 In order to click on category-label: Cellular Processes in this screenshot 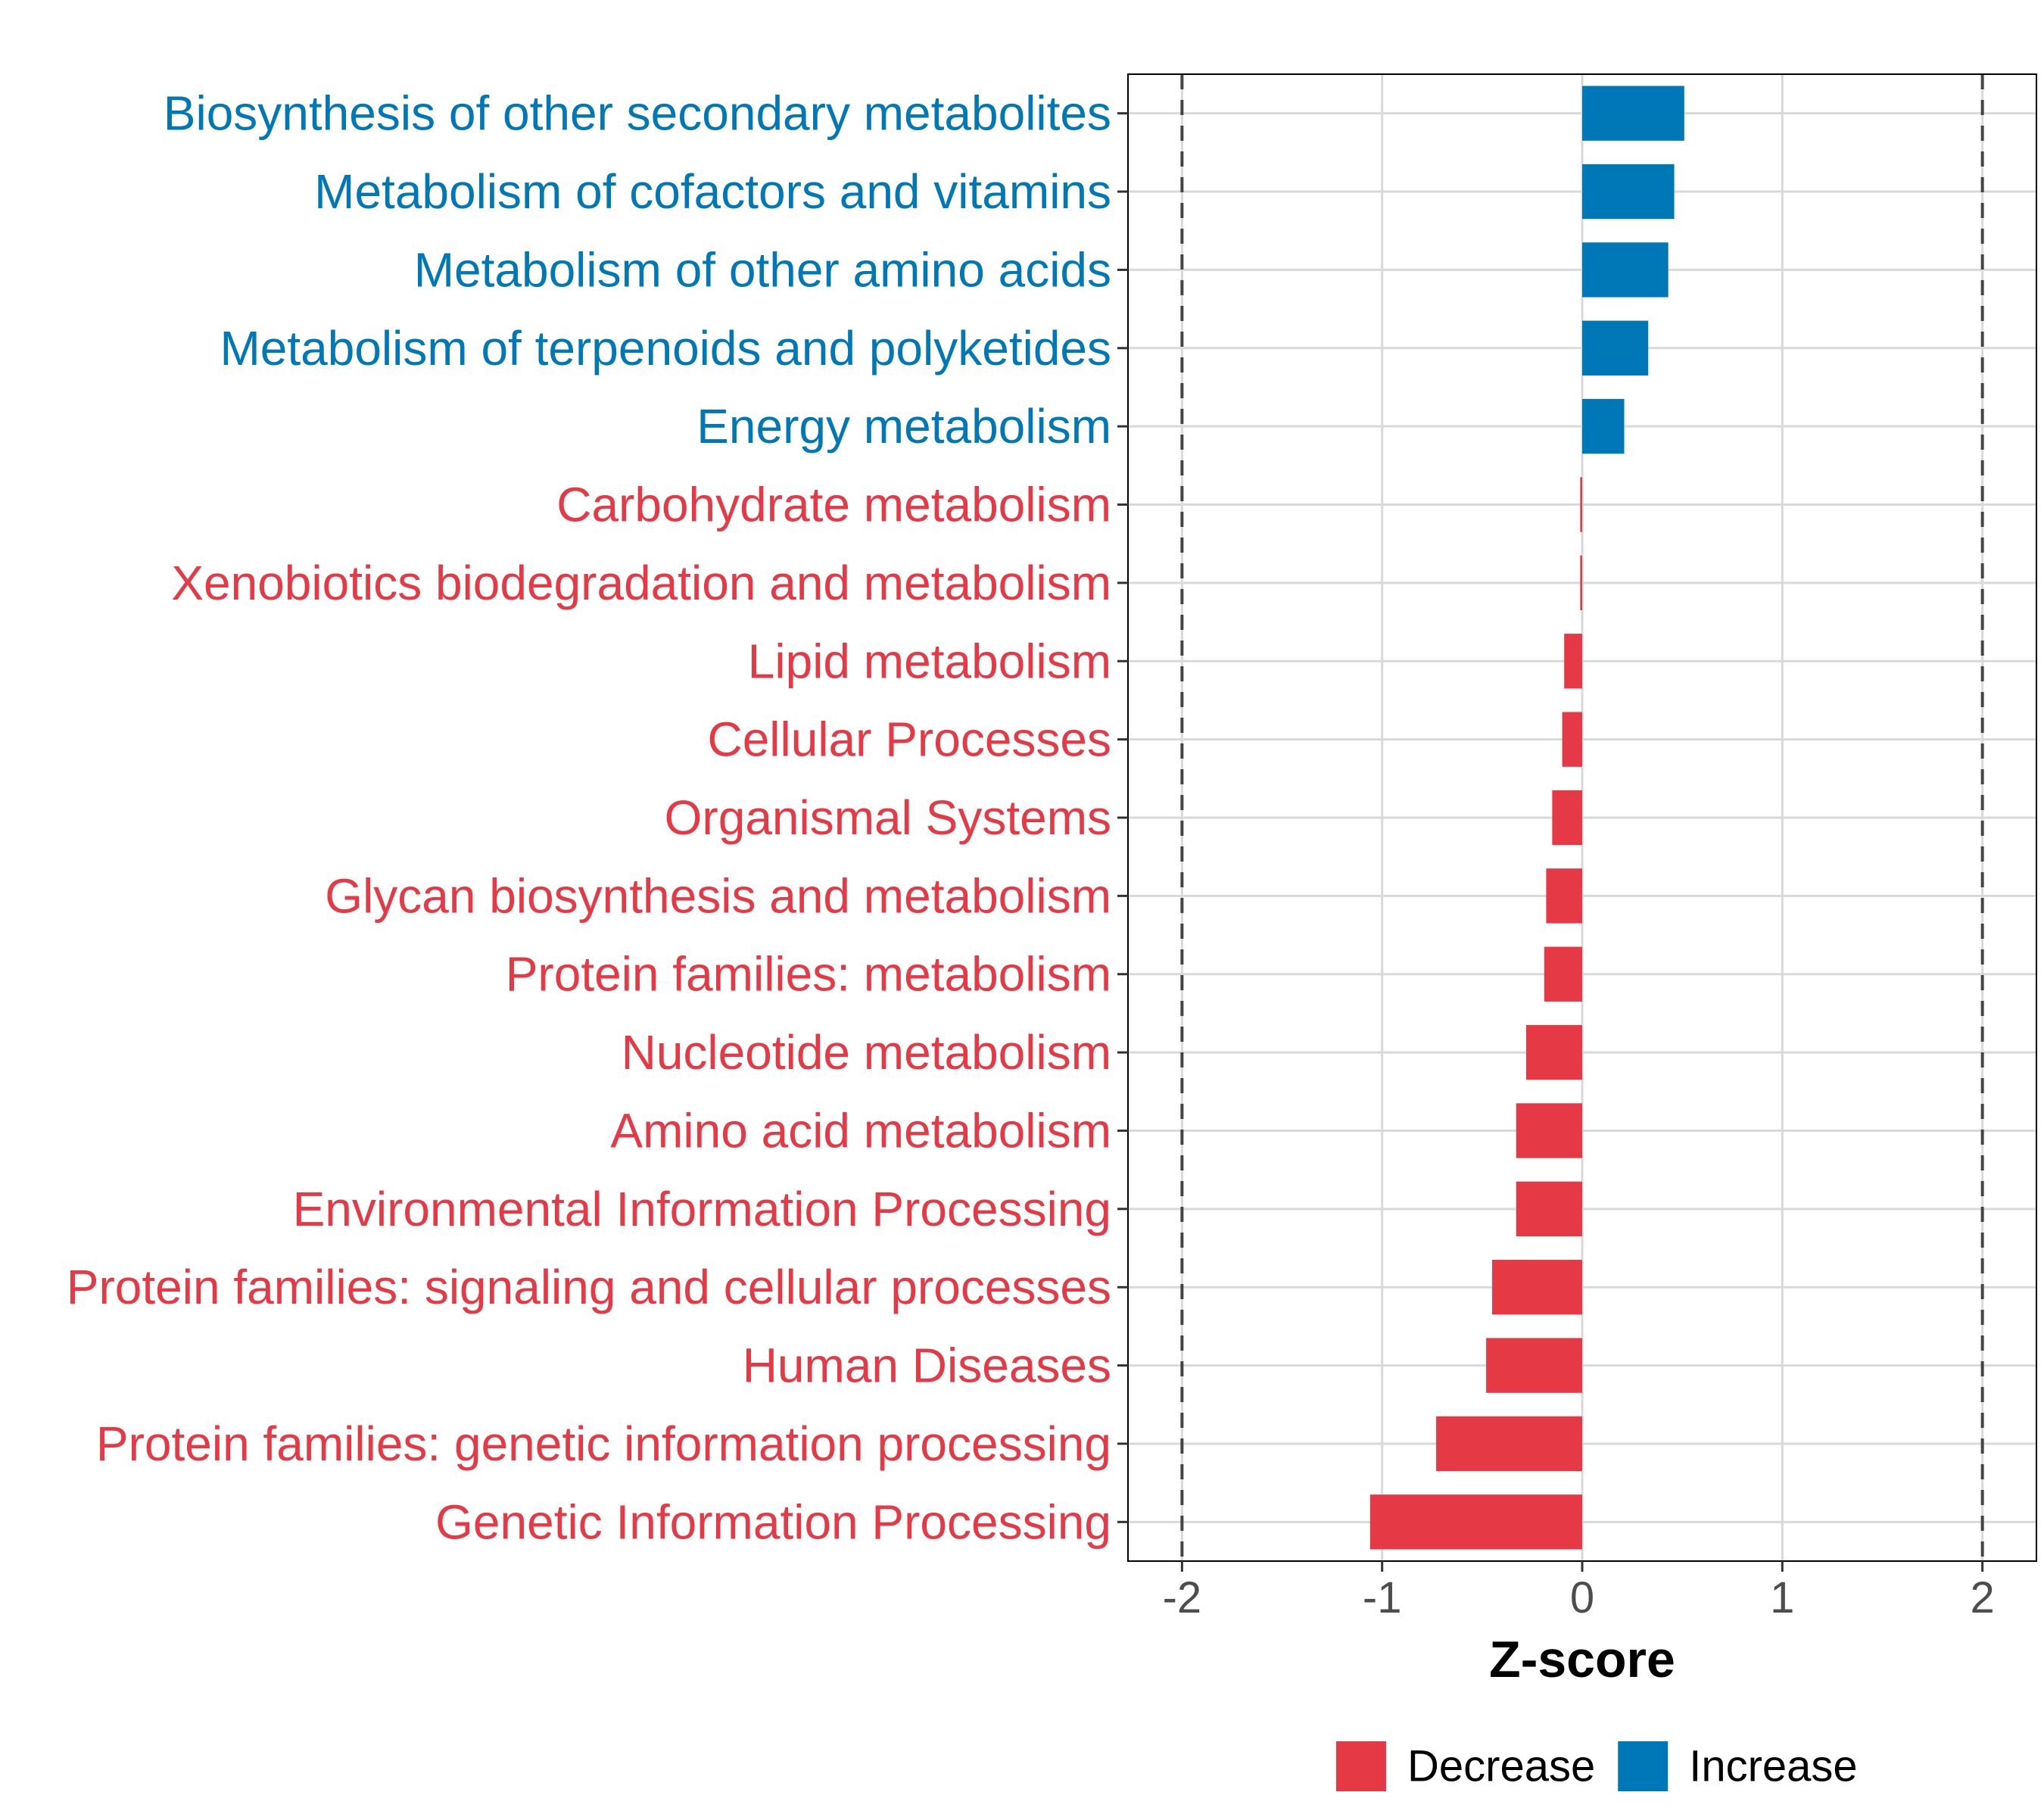, I will do `click(909, 739)`.